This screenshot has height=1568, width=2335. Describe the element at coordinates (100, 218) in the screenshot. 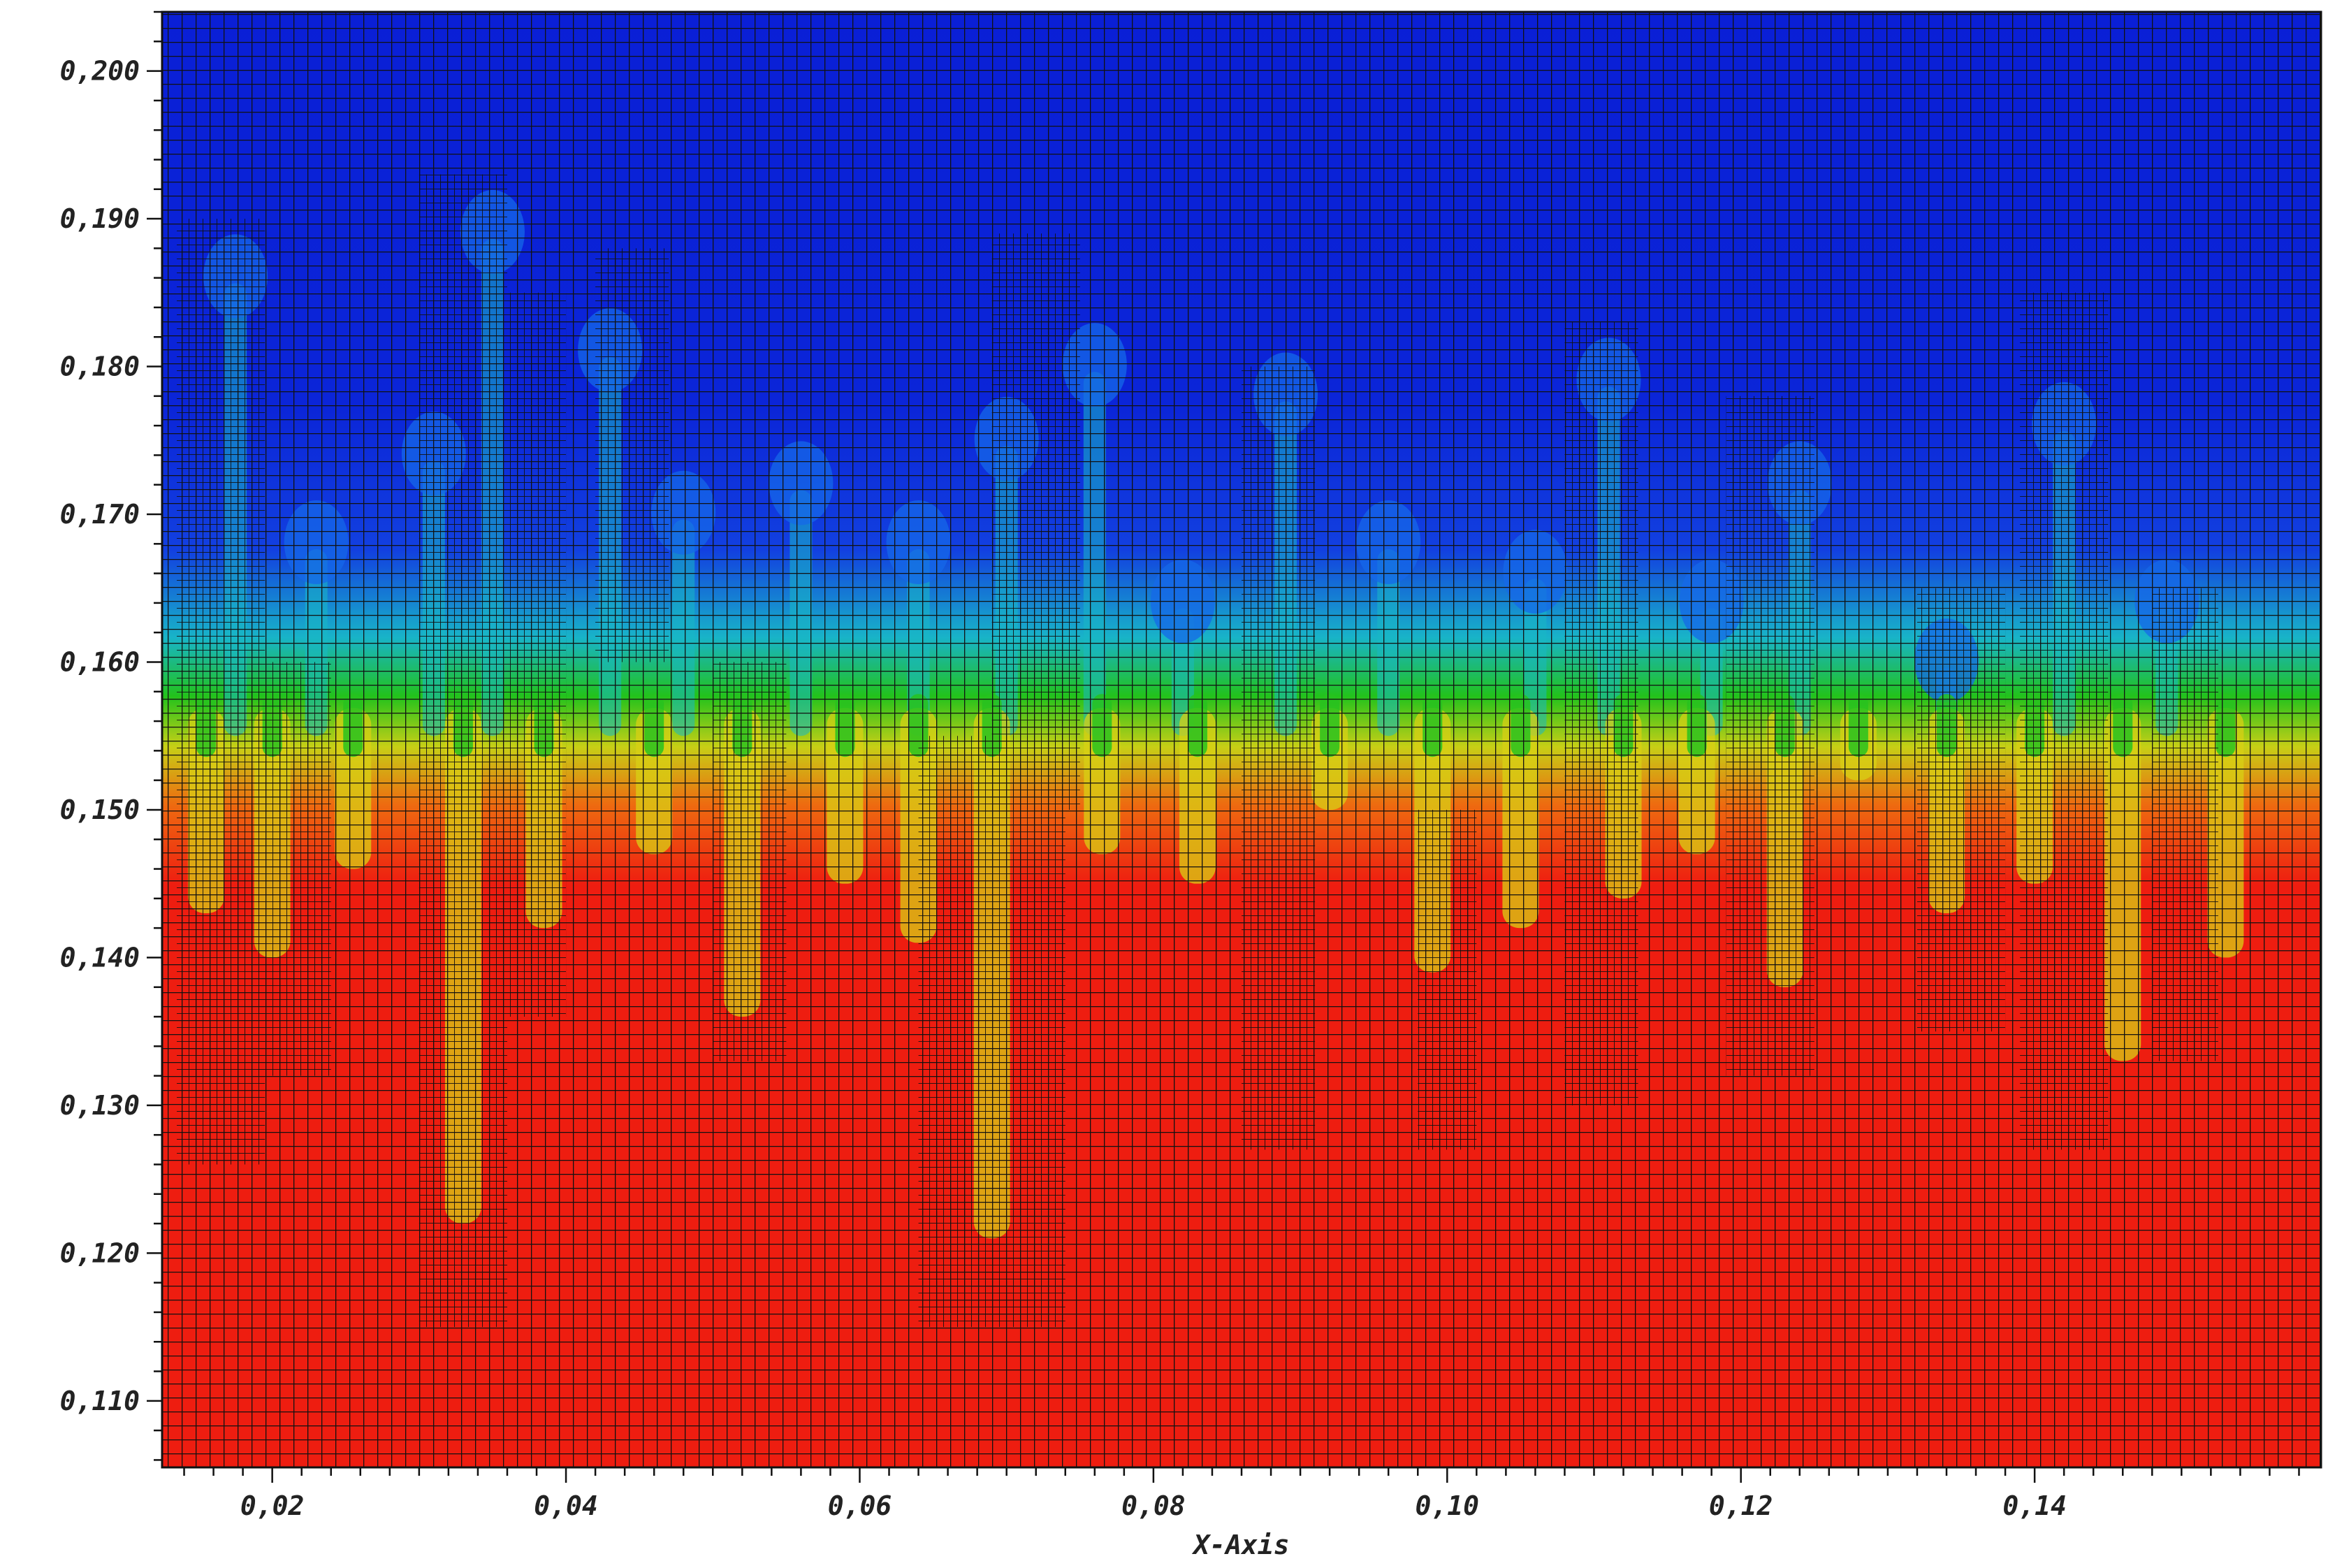

I see `y-tick-label: 0,190` at that location.